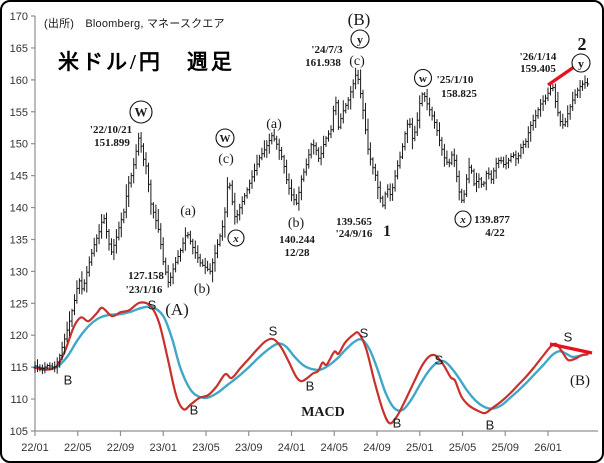  Describe the element at coordinates (163, 448) in the screenshot. I see `x-tick-label: 23/01` at that location.